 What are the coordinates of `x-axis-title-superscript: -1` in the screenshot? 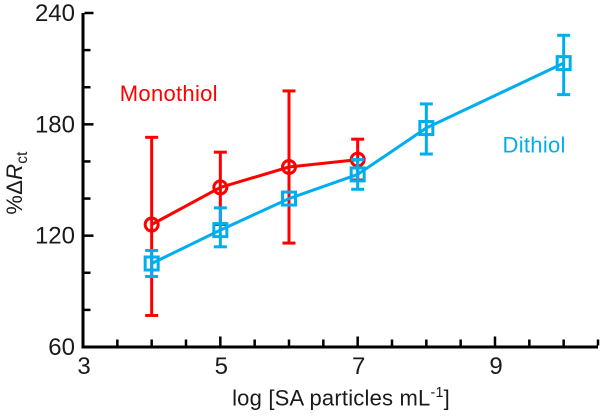 It's located at (437, 393).